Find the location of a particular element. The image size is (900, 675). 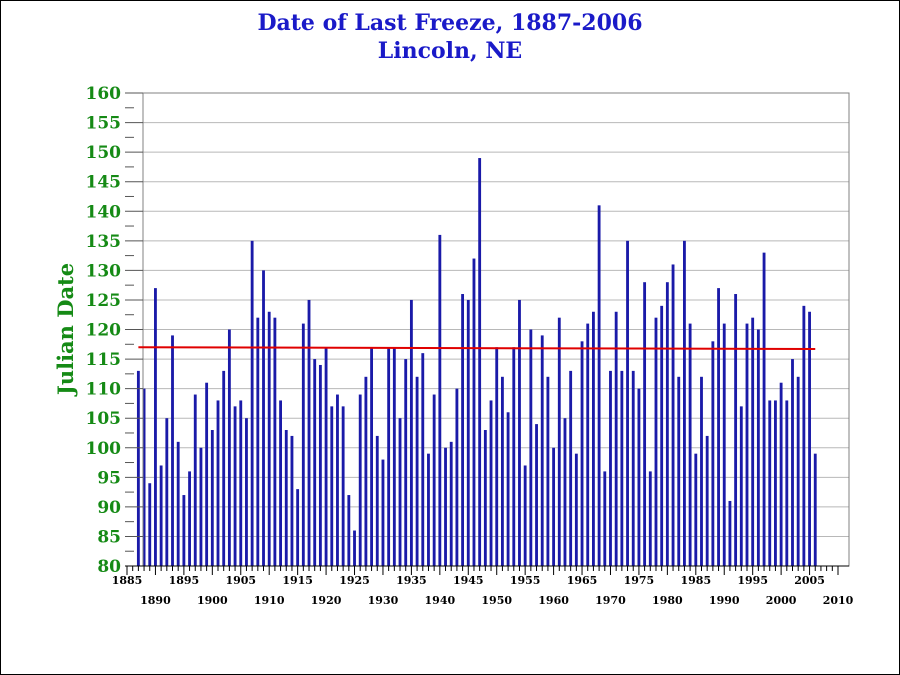

bar-1920 is located at coordinates (326, 456).